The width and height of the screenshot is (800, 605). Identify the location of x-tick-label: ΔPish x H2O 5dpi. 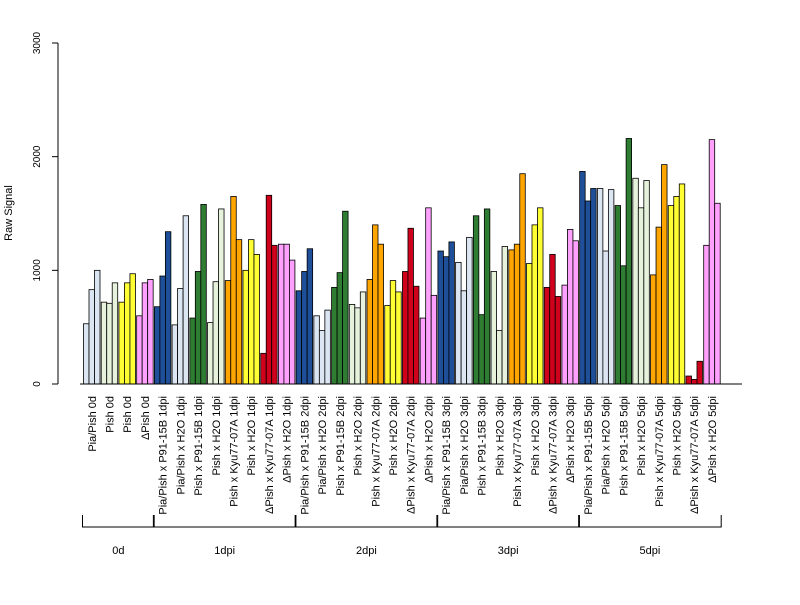
(713, 439).